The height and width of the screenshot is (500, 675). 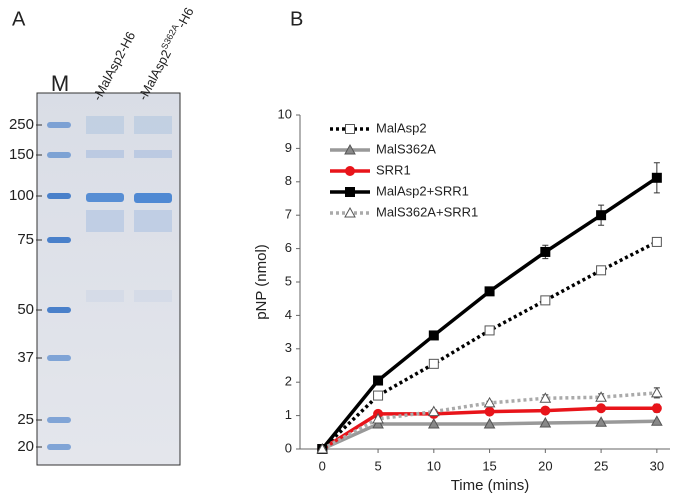 What do you see at coordinates (21, 124) in the screenshot?
I see `marker-size-label: 250` at bounding box center [21, 124].